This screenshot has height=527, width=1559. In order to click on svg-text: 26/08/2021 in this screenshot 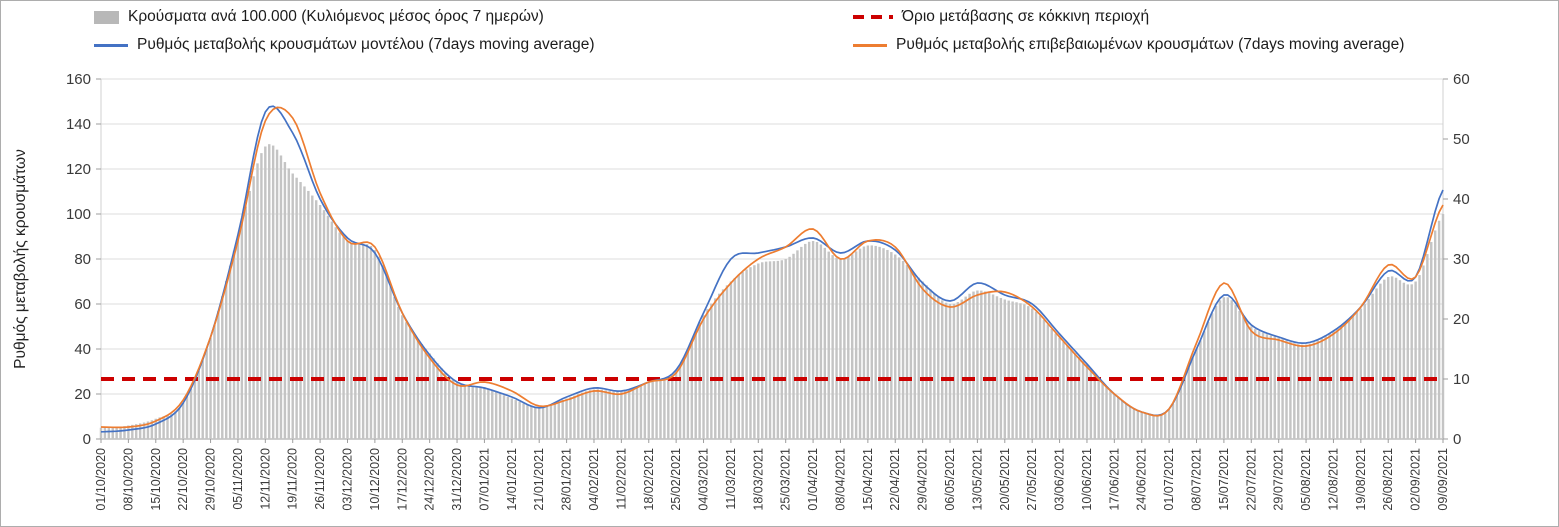, I will do `click(1388, 479)`.